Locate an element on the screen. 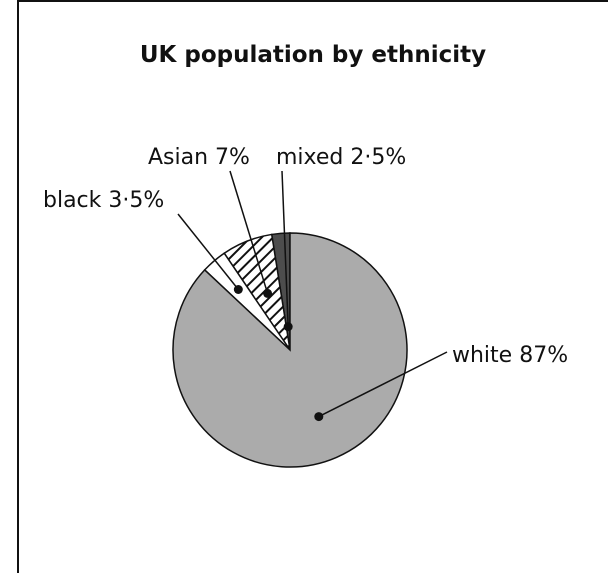 This screenshot has width=608, height=577. slice-label-black: black 3·5% is located at coordinates (103, 200).